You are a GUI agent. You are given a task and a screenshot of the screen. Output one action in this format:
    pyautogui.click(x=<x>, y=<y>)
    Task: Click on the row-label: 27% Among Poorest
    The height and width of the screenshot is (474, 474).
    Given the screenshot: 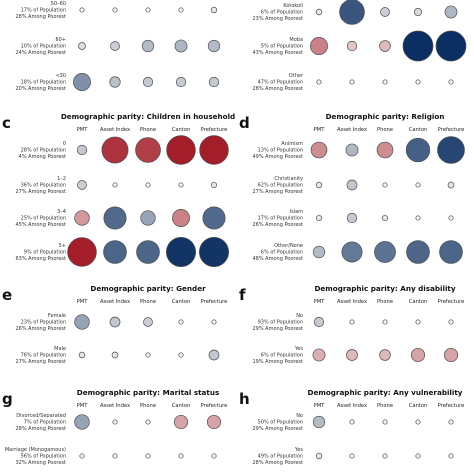 What is the action you would take?
    pyautogui.click(x=40, y=362)
    